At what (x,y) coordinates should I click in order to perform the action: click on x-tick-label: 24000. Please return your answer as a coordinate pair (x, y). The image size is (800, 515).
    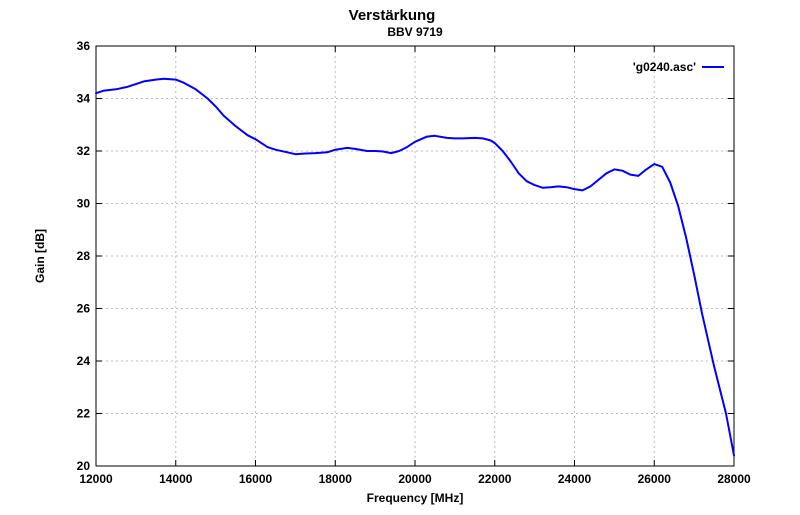
    Looking at the image, I should click on (575, 479).